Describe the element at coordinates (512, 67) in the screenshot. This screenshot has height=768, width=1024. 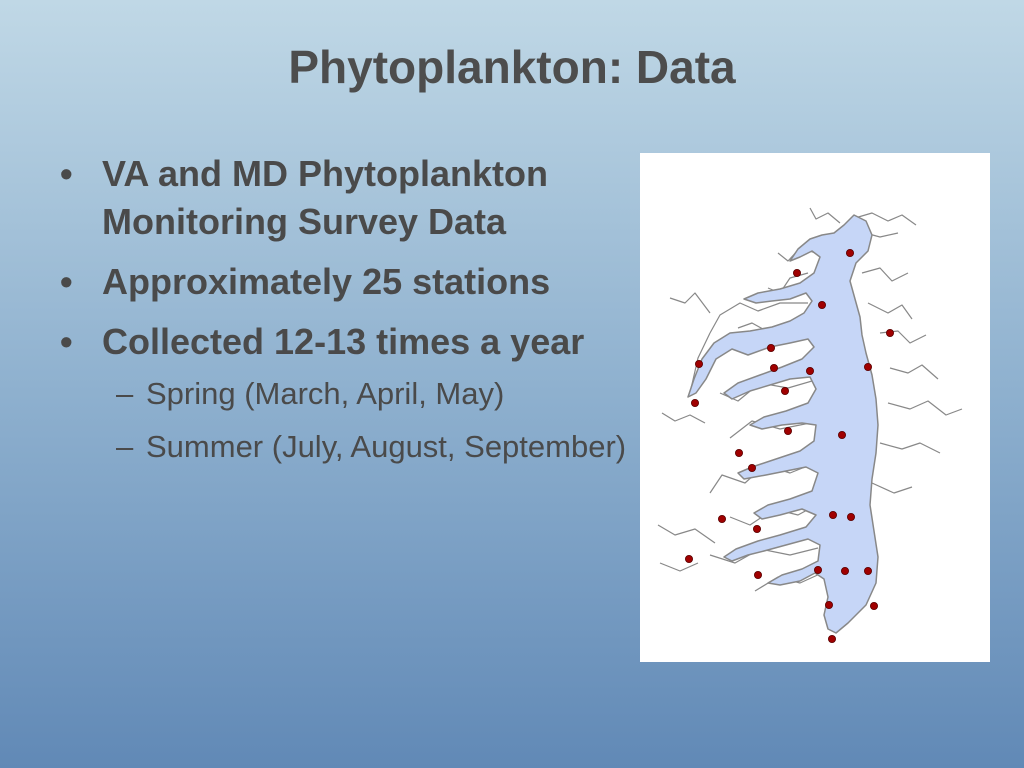
I see `slide-title: Phytoplankton: Data` at that location.